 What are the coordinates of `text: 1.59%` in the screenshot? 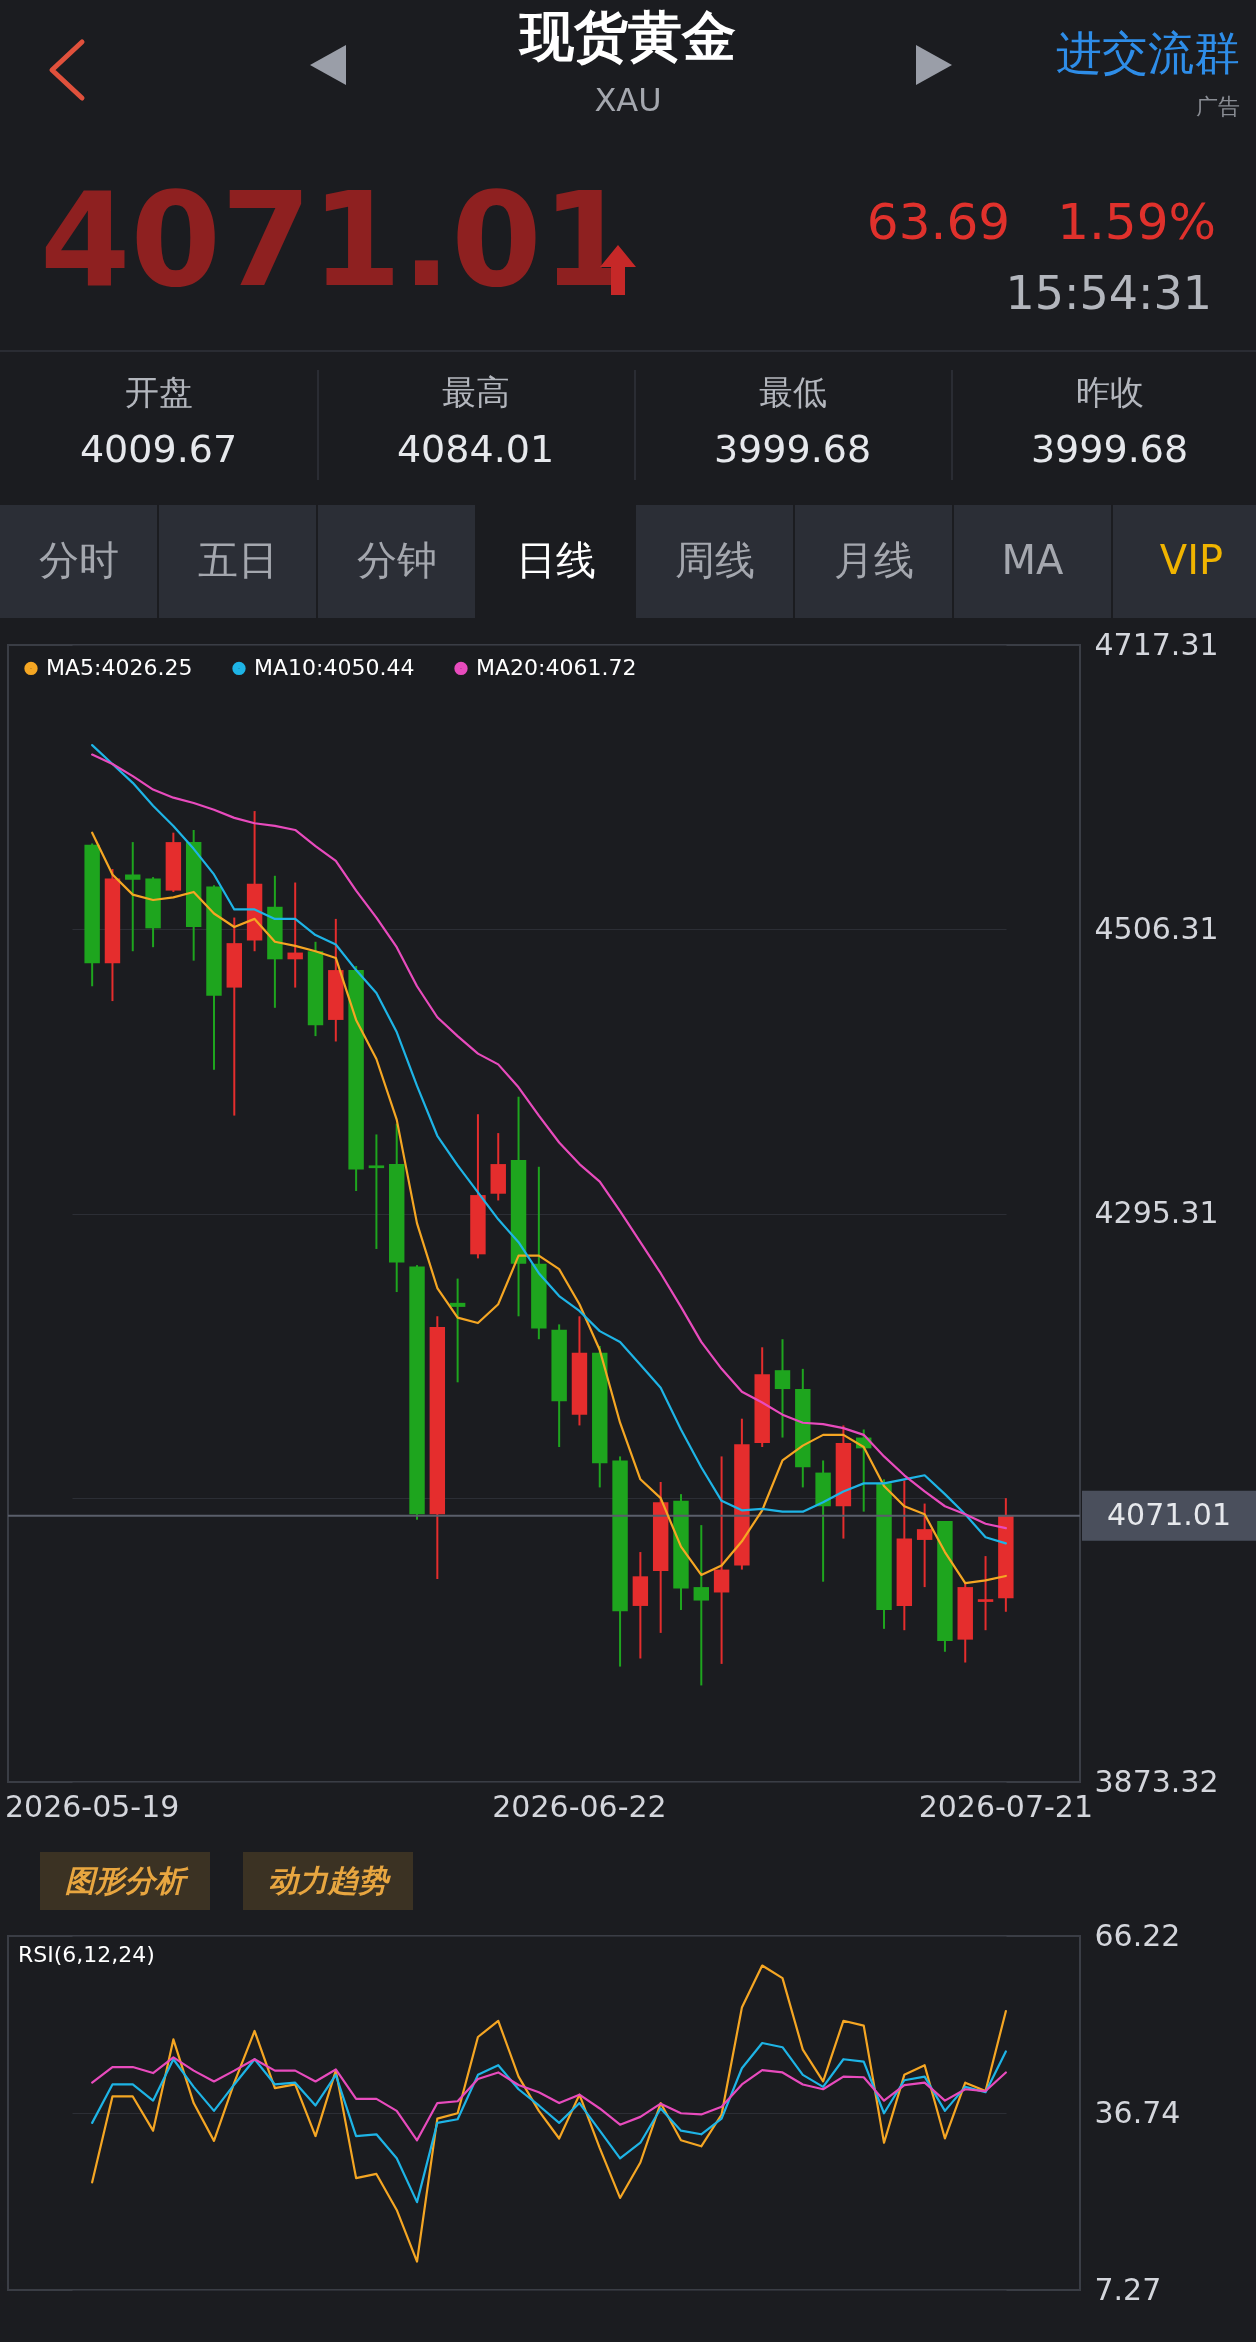 It's located at (1136, 222).